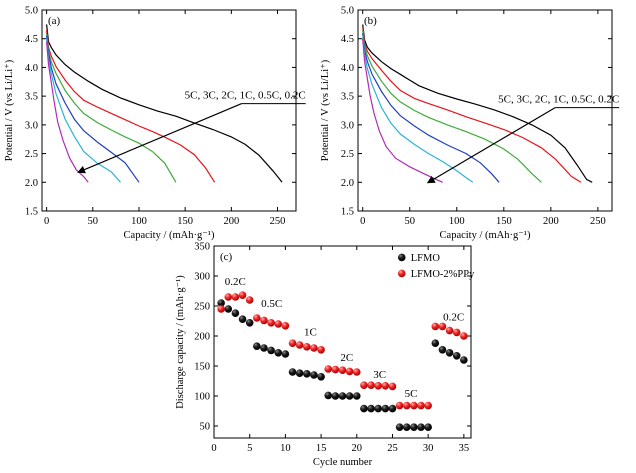  I want to click on y-tick-label: 100, so click(202, 397).